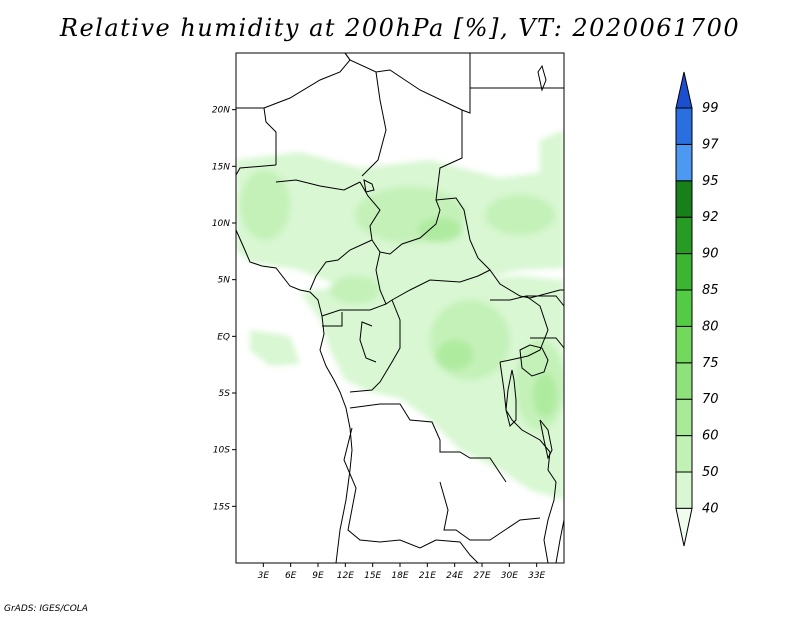 The height and width of the screenshot is (618, 800). What do you see at coordinates (369, 186) in the screenshot?
I see `lake-chad` at bounding box center [369, 186].